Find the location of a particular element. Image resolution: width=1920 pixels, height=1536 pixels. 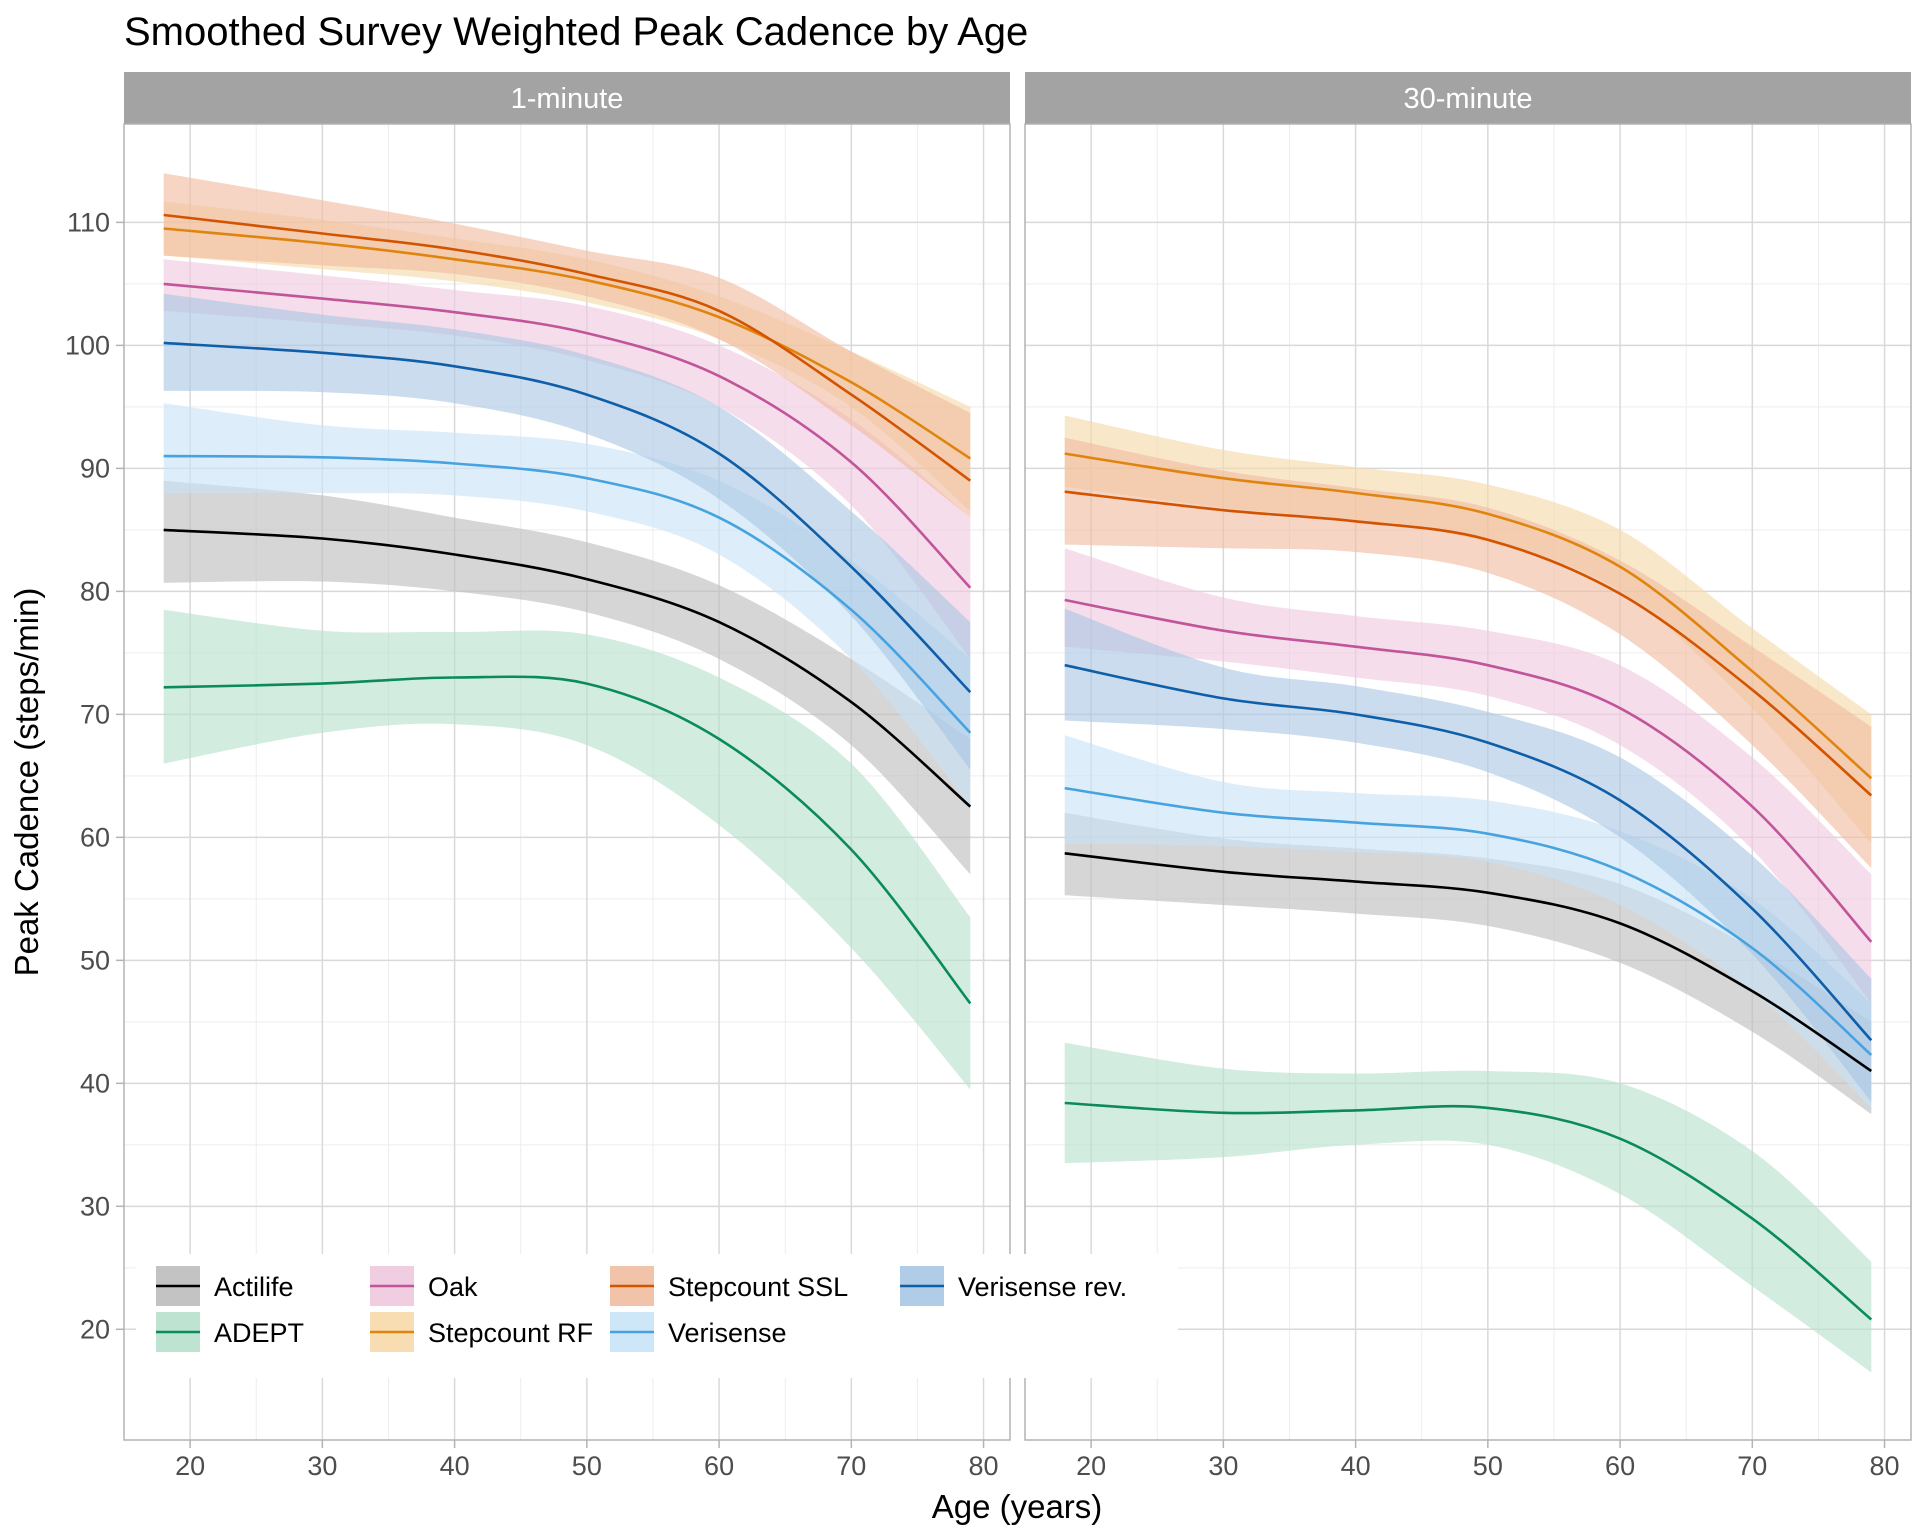

y-tick-label: 60 is located at coordinates (95, 837).